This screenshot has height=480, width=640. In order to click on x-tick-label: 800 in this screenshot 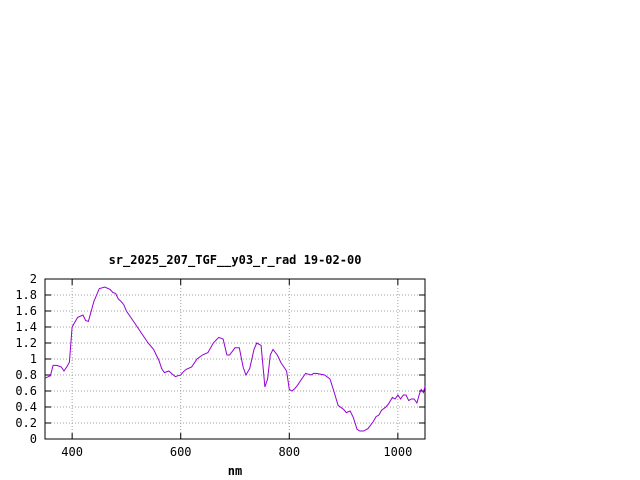, I will do `click(289, 452)`.